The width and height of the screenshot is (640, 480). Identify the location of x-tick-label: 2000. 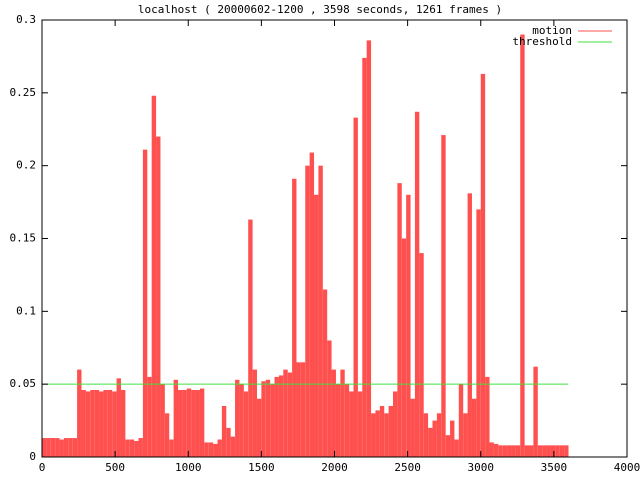
(334, 467).